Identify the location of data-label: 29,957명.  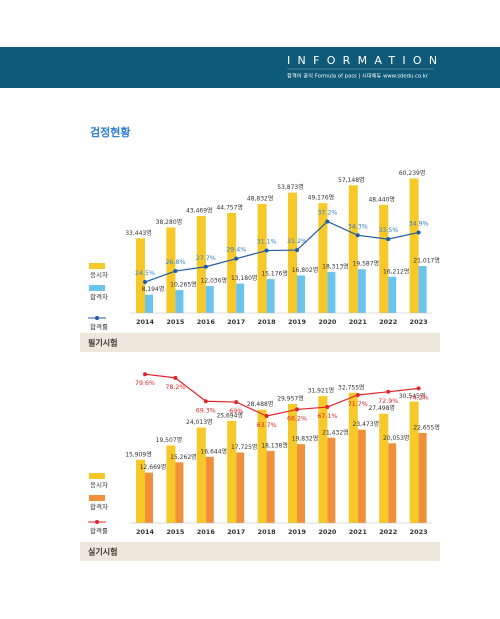
(290, 398).